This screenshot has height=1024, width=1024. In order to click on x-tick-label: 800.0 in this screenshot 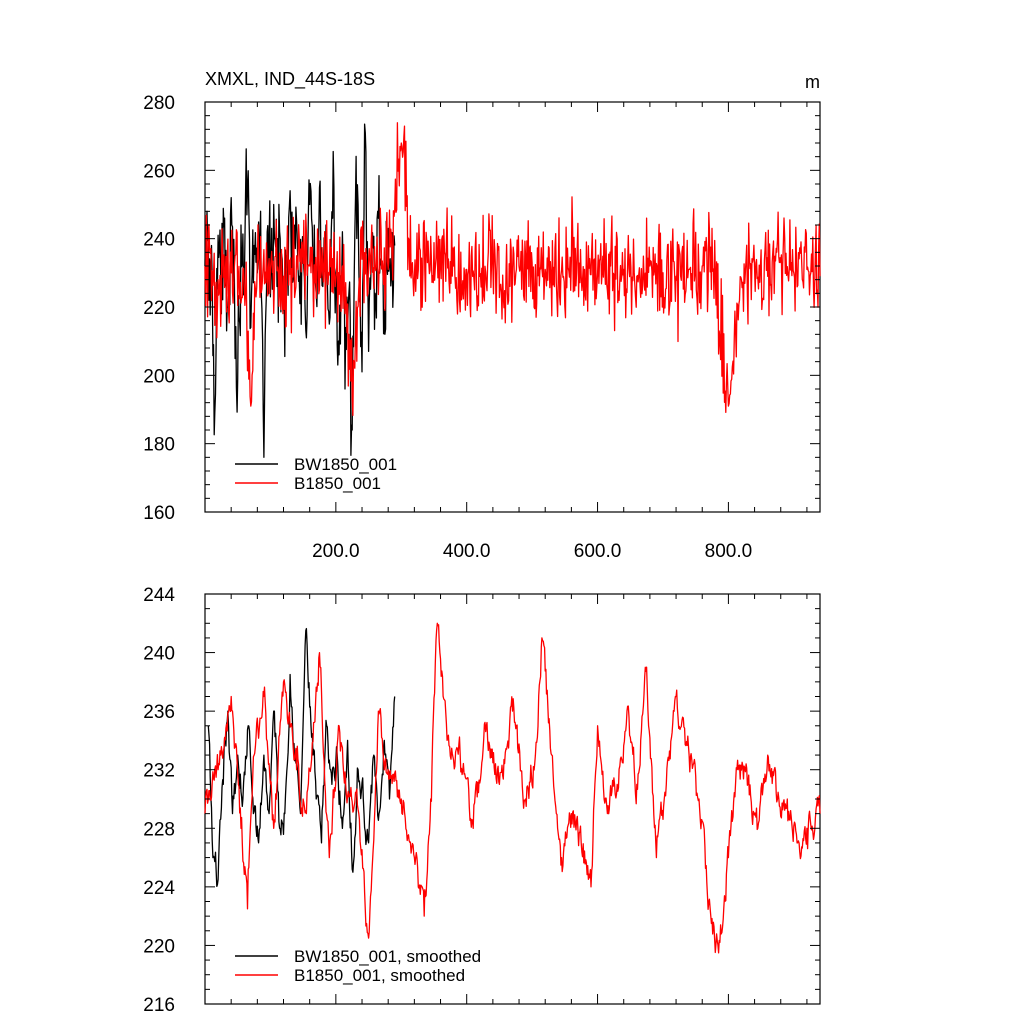, I will do `click(729, 551)`.